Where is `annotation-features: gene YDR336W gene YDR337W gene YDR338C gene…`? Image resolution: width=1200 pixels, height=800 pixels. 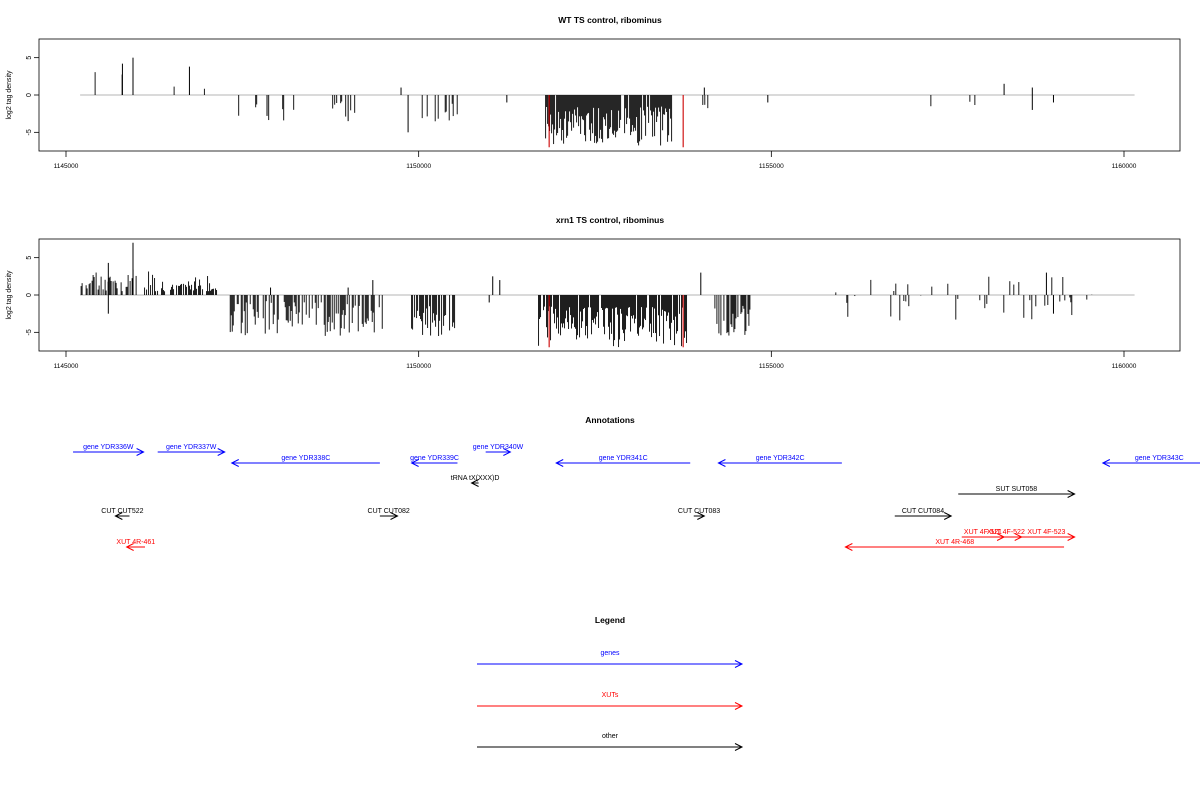
annotation-features: gene YDR336W gene YDR337W gene YDR338C gene… is located at coordinates (636, 497).